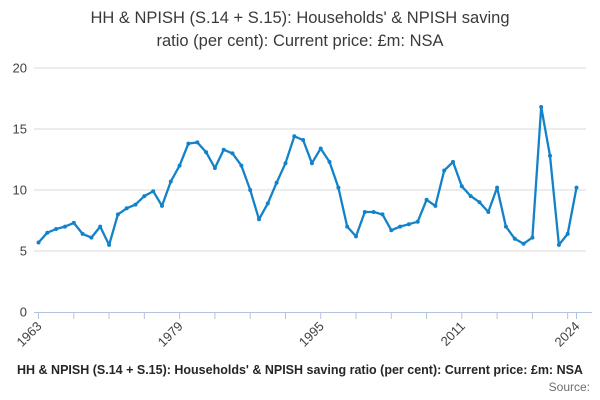  What do you see at coordinates (153, 191) in the screenshot?
I see `data-point-1976` at bounding box center [153, 191].